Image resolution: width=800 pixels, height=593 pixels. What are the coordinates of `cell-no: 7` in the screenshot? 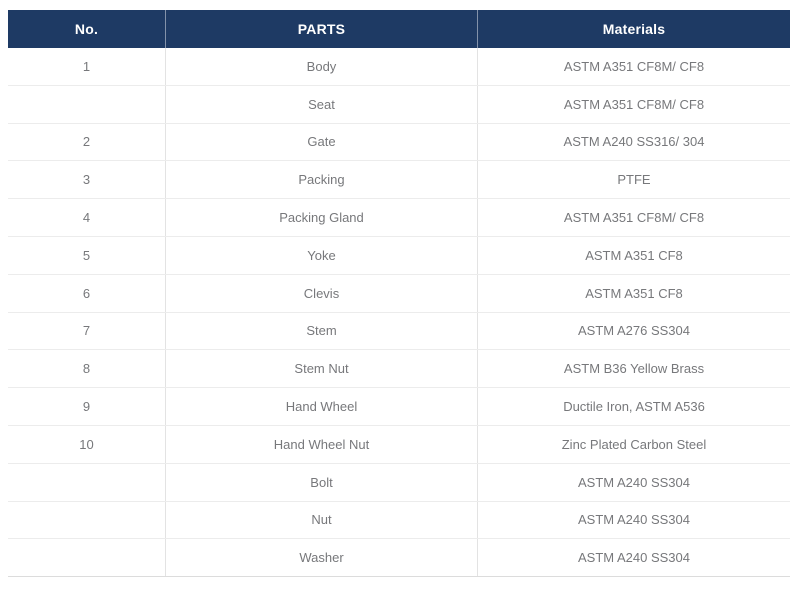 It's located at (86, 331).